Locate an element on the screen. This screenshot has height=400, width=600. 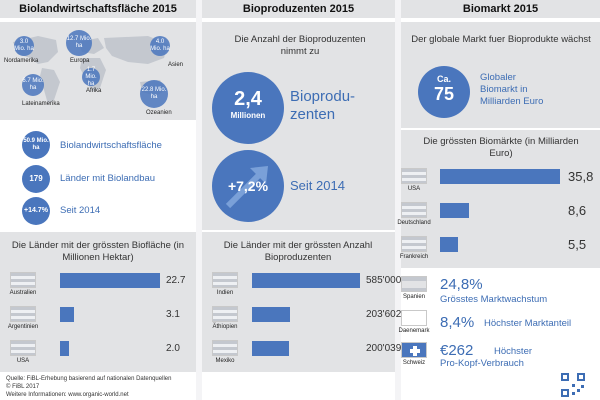
country-label-australien: Australien is located at coordinates (23, 293).